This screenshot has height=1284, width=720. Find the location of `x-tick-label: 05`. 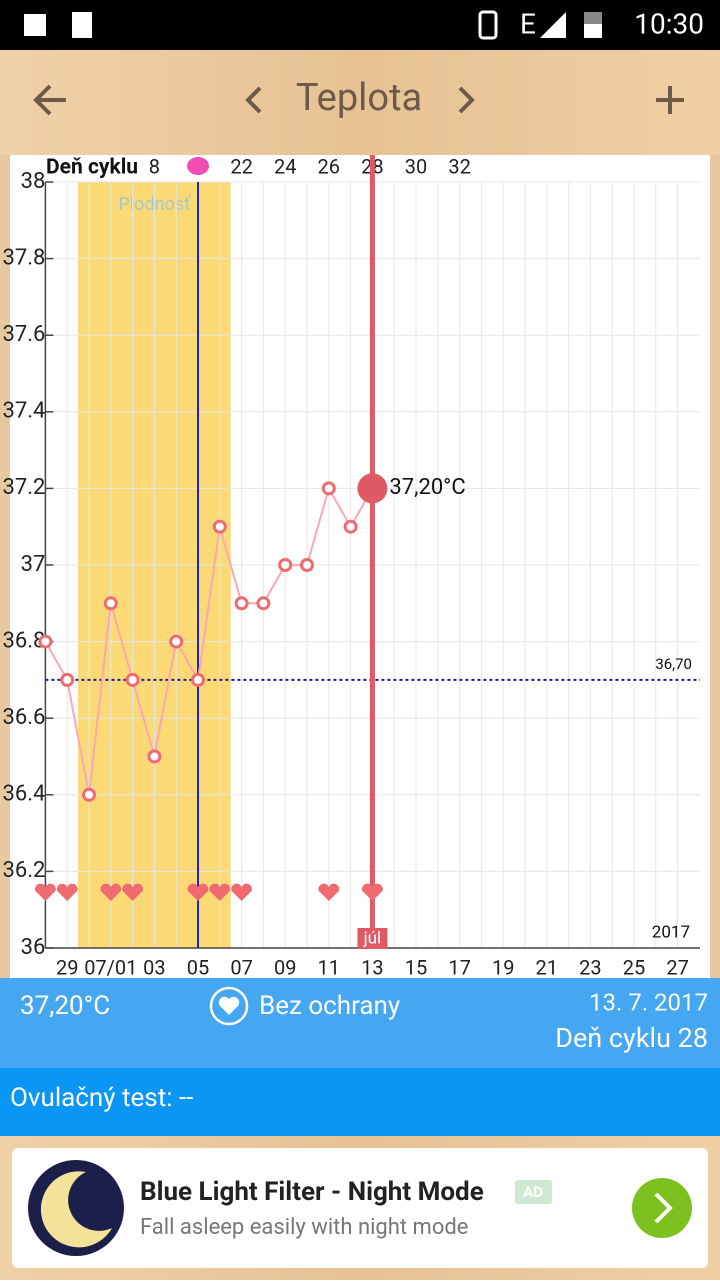

x-tick-label: 05 is located at coordinates (198, 967).